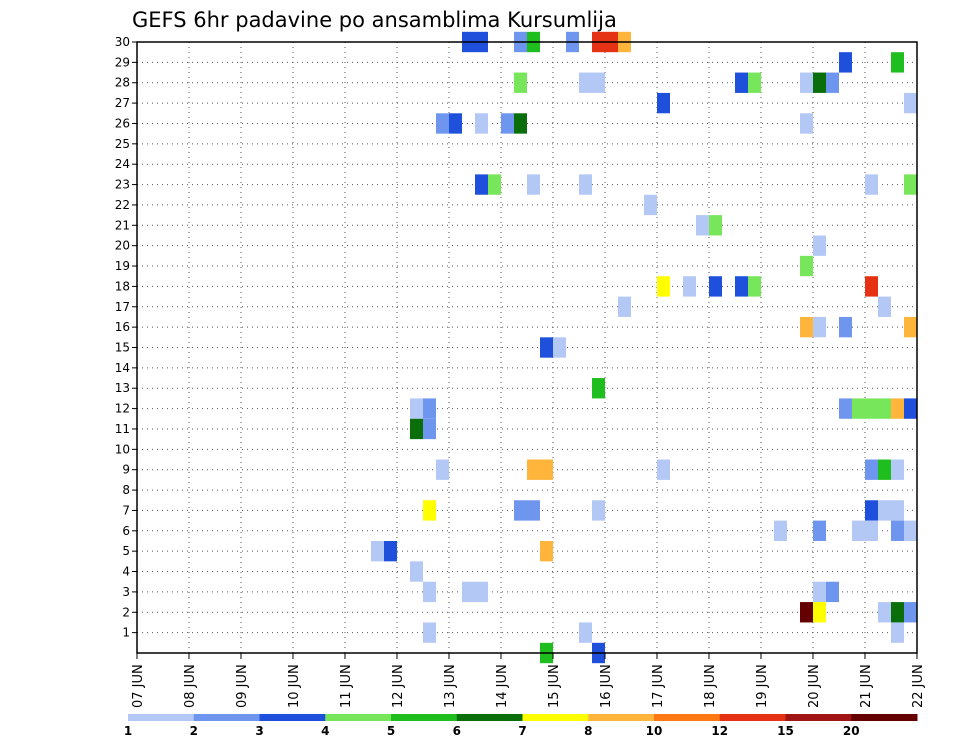 The width and height of the screenshot is (960, 742). What do you see at coordinates (391, 731) in the screenshot?
I see `colorbar-label: 5` at bounding box center [391, 731].